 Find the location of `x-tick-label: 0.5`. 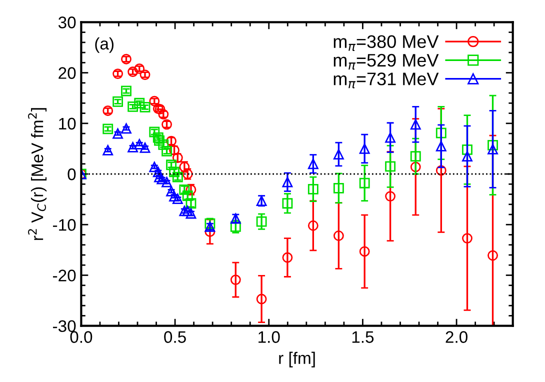

x-tick-label: 0.5 is located at coordinates (175, 337).